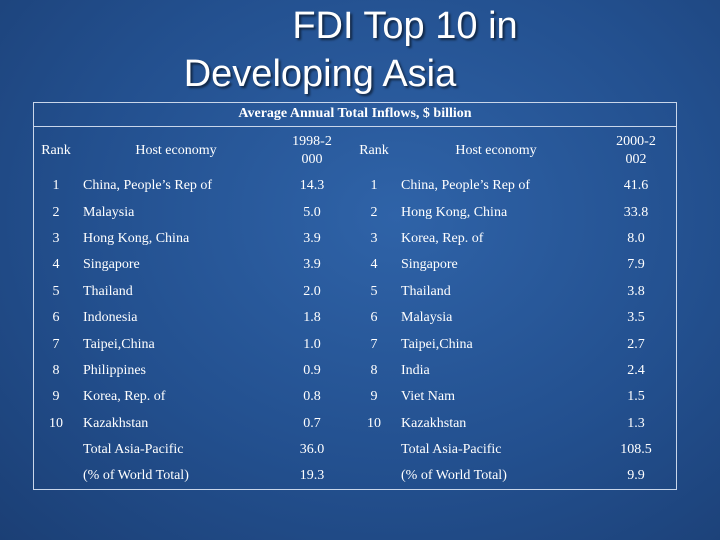  I want to click on economy-right-cell: Singapore, so click(429, 265).